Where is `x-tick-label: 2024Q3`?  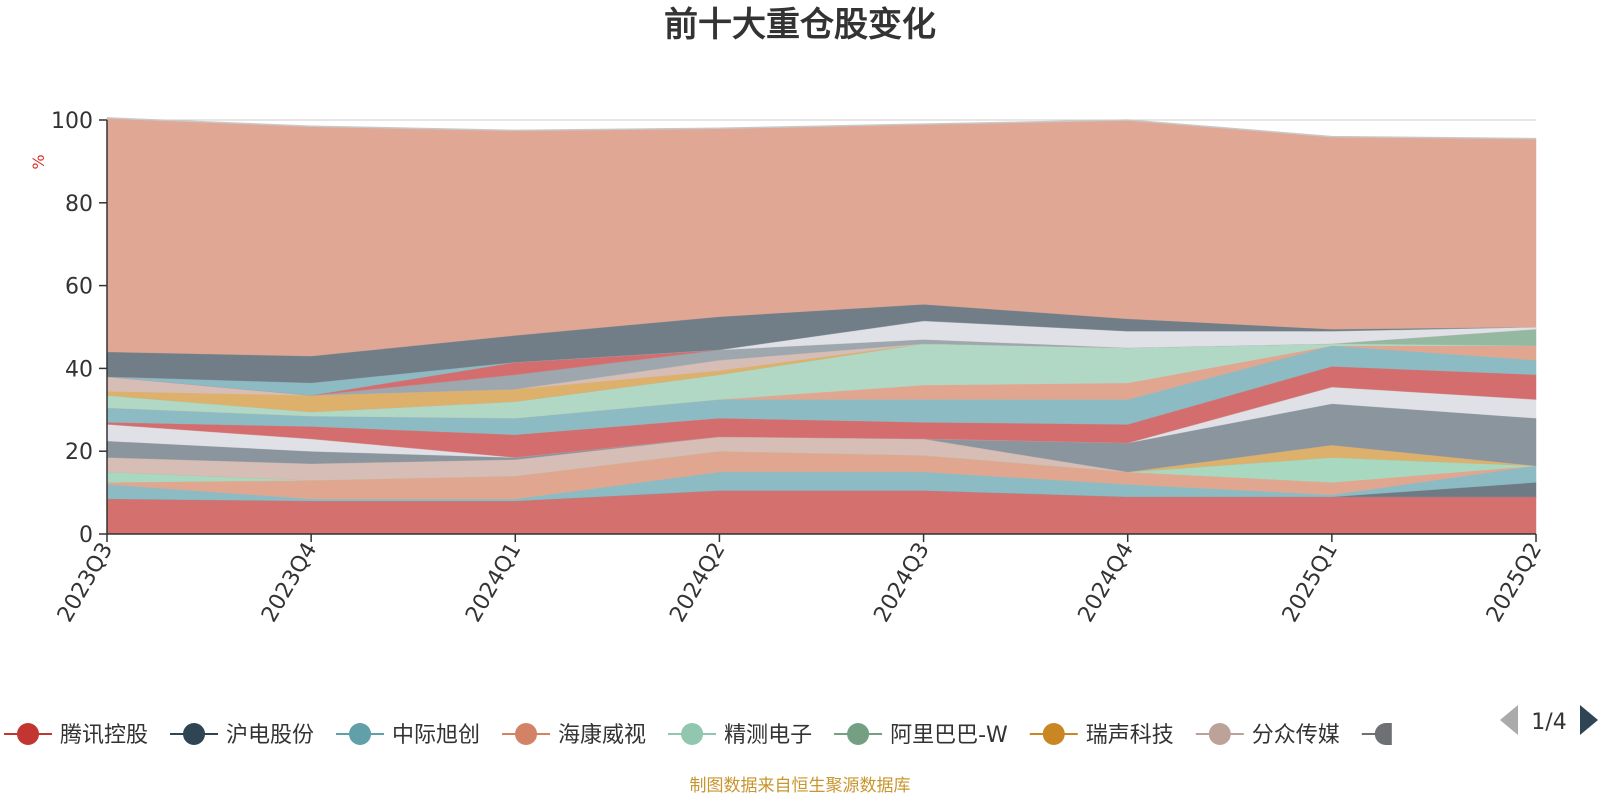 x-tick-label: 2024Q3 is located at coordinates (901, 583).